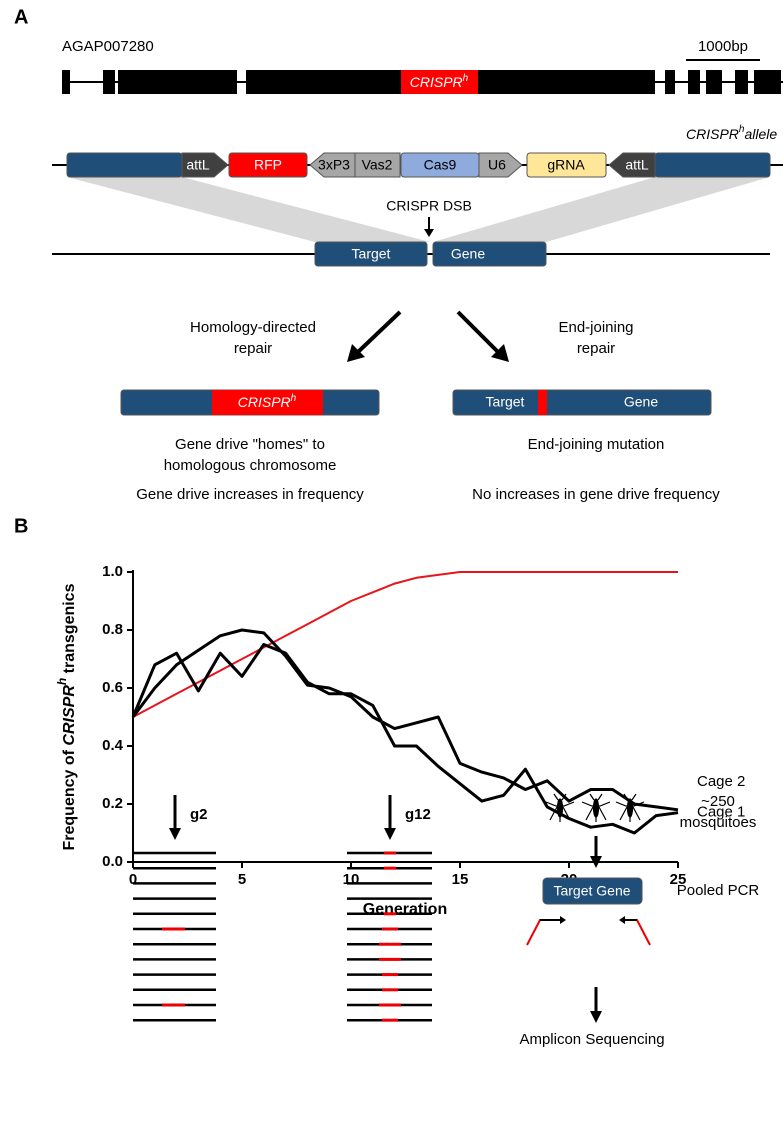 This screenshot has width=783, height=1135. What do you see at coordinates (133, 879) in the screenshot?
I see `x-tick-label: 0` at bounding box center [133, 879].